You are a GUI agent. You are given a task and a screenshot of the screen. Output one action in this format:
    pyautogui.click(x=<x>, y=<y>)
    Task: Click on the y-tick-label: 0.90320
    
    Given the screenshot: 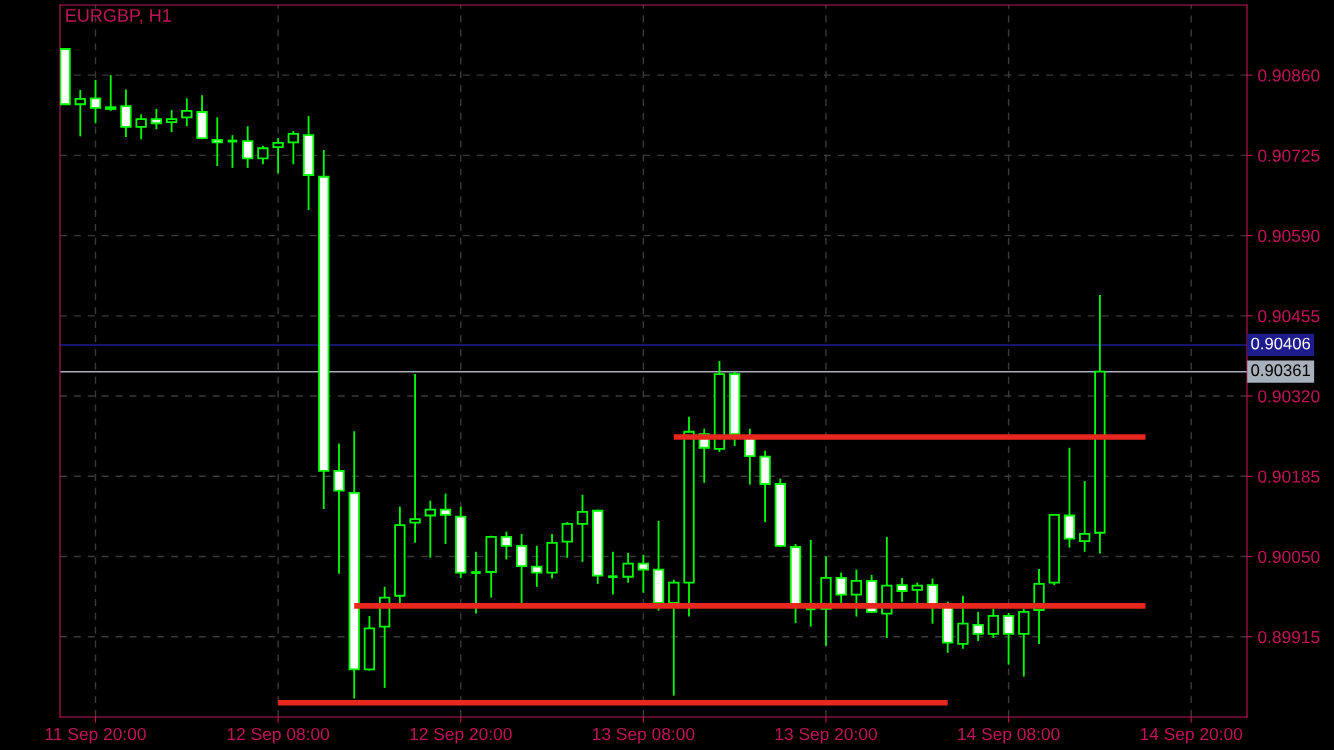 What is the action you would take?
    pyautogui.click(x=1289, y=396)
    